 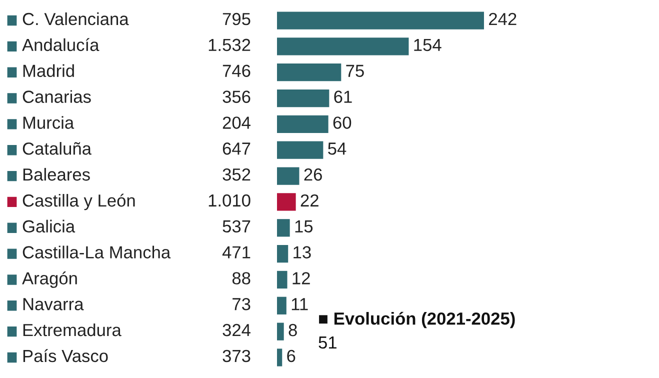 What do you see at coordinates (417, 320) in the screenshot?
I see `annotation: ■ Evolución (2021-2025)` at bounding box center [417, 320].